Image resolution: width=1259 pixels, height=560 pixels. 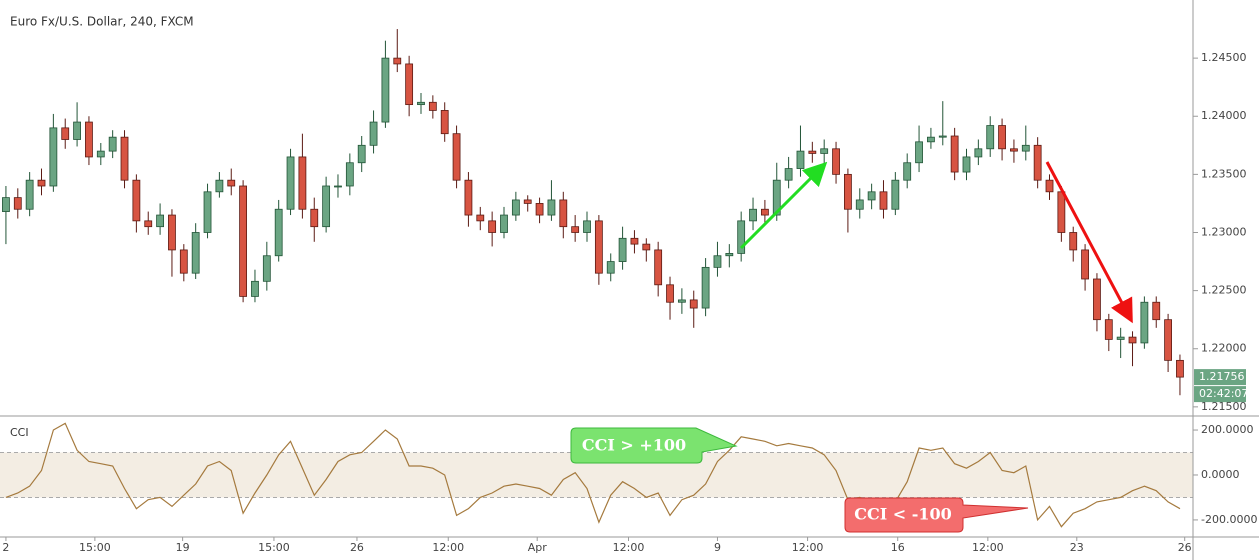 I want to click on trend-arrow-down, so click(x=1089, y=242).